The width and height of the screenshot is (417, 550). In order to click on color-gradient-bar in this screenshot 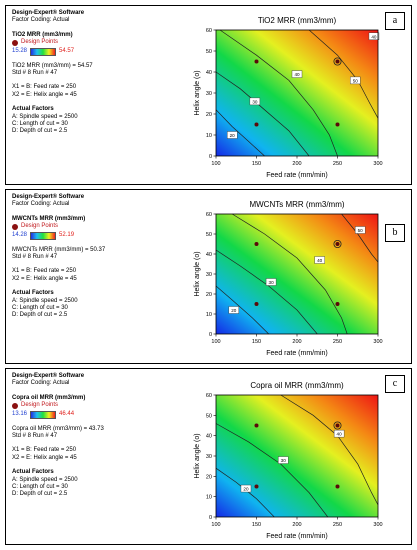, I will do `click(43, 414)`.